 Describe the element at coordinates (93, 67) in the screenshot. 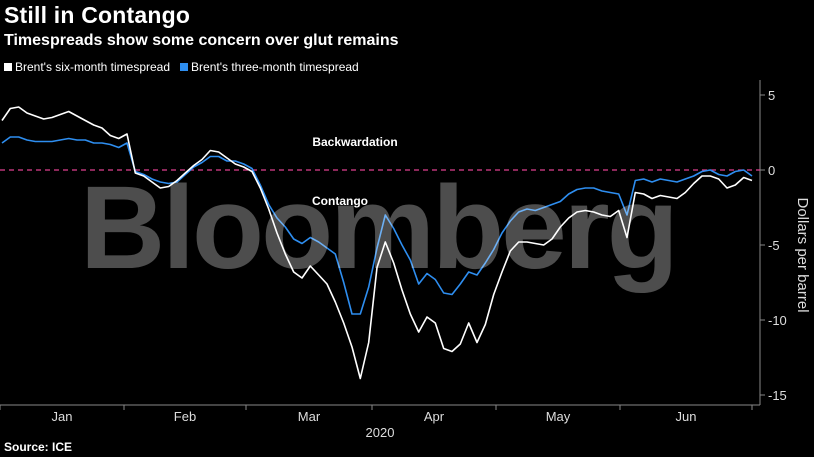

I see `legend-label-six-month: Brent's six-month timespread` at that location.